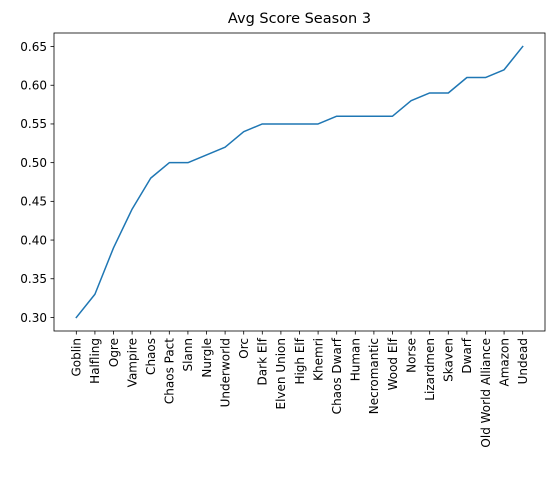 The height and width of the screenshot is (480, 556). What do you see at coordinates (33, 163) in the screenshot?
I see `y-tick-label: 0.50` at bounding box center [33, 163].